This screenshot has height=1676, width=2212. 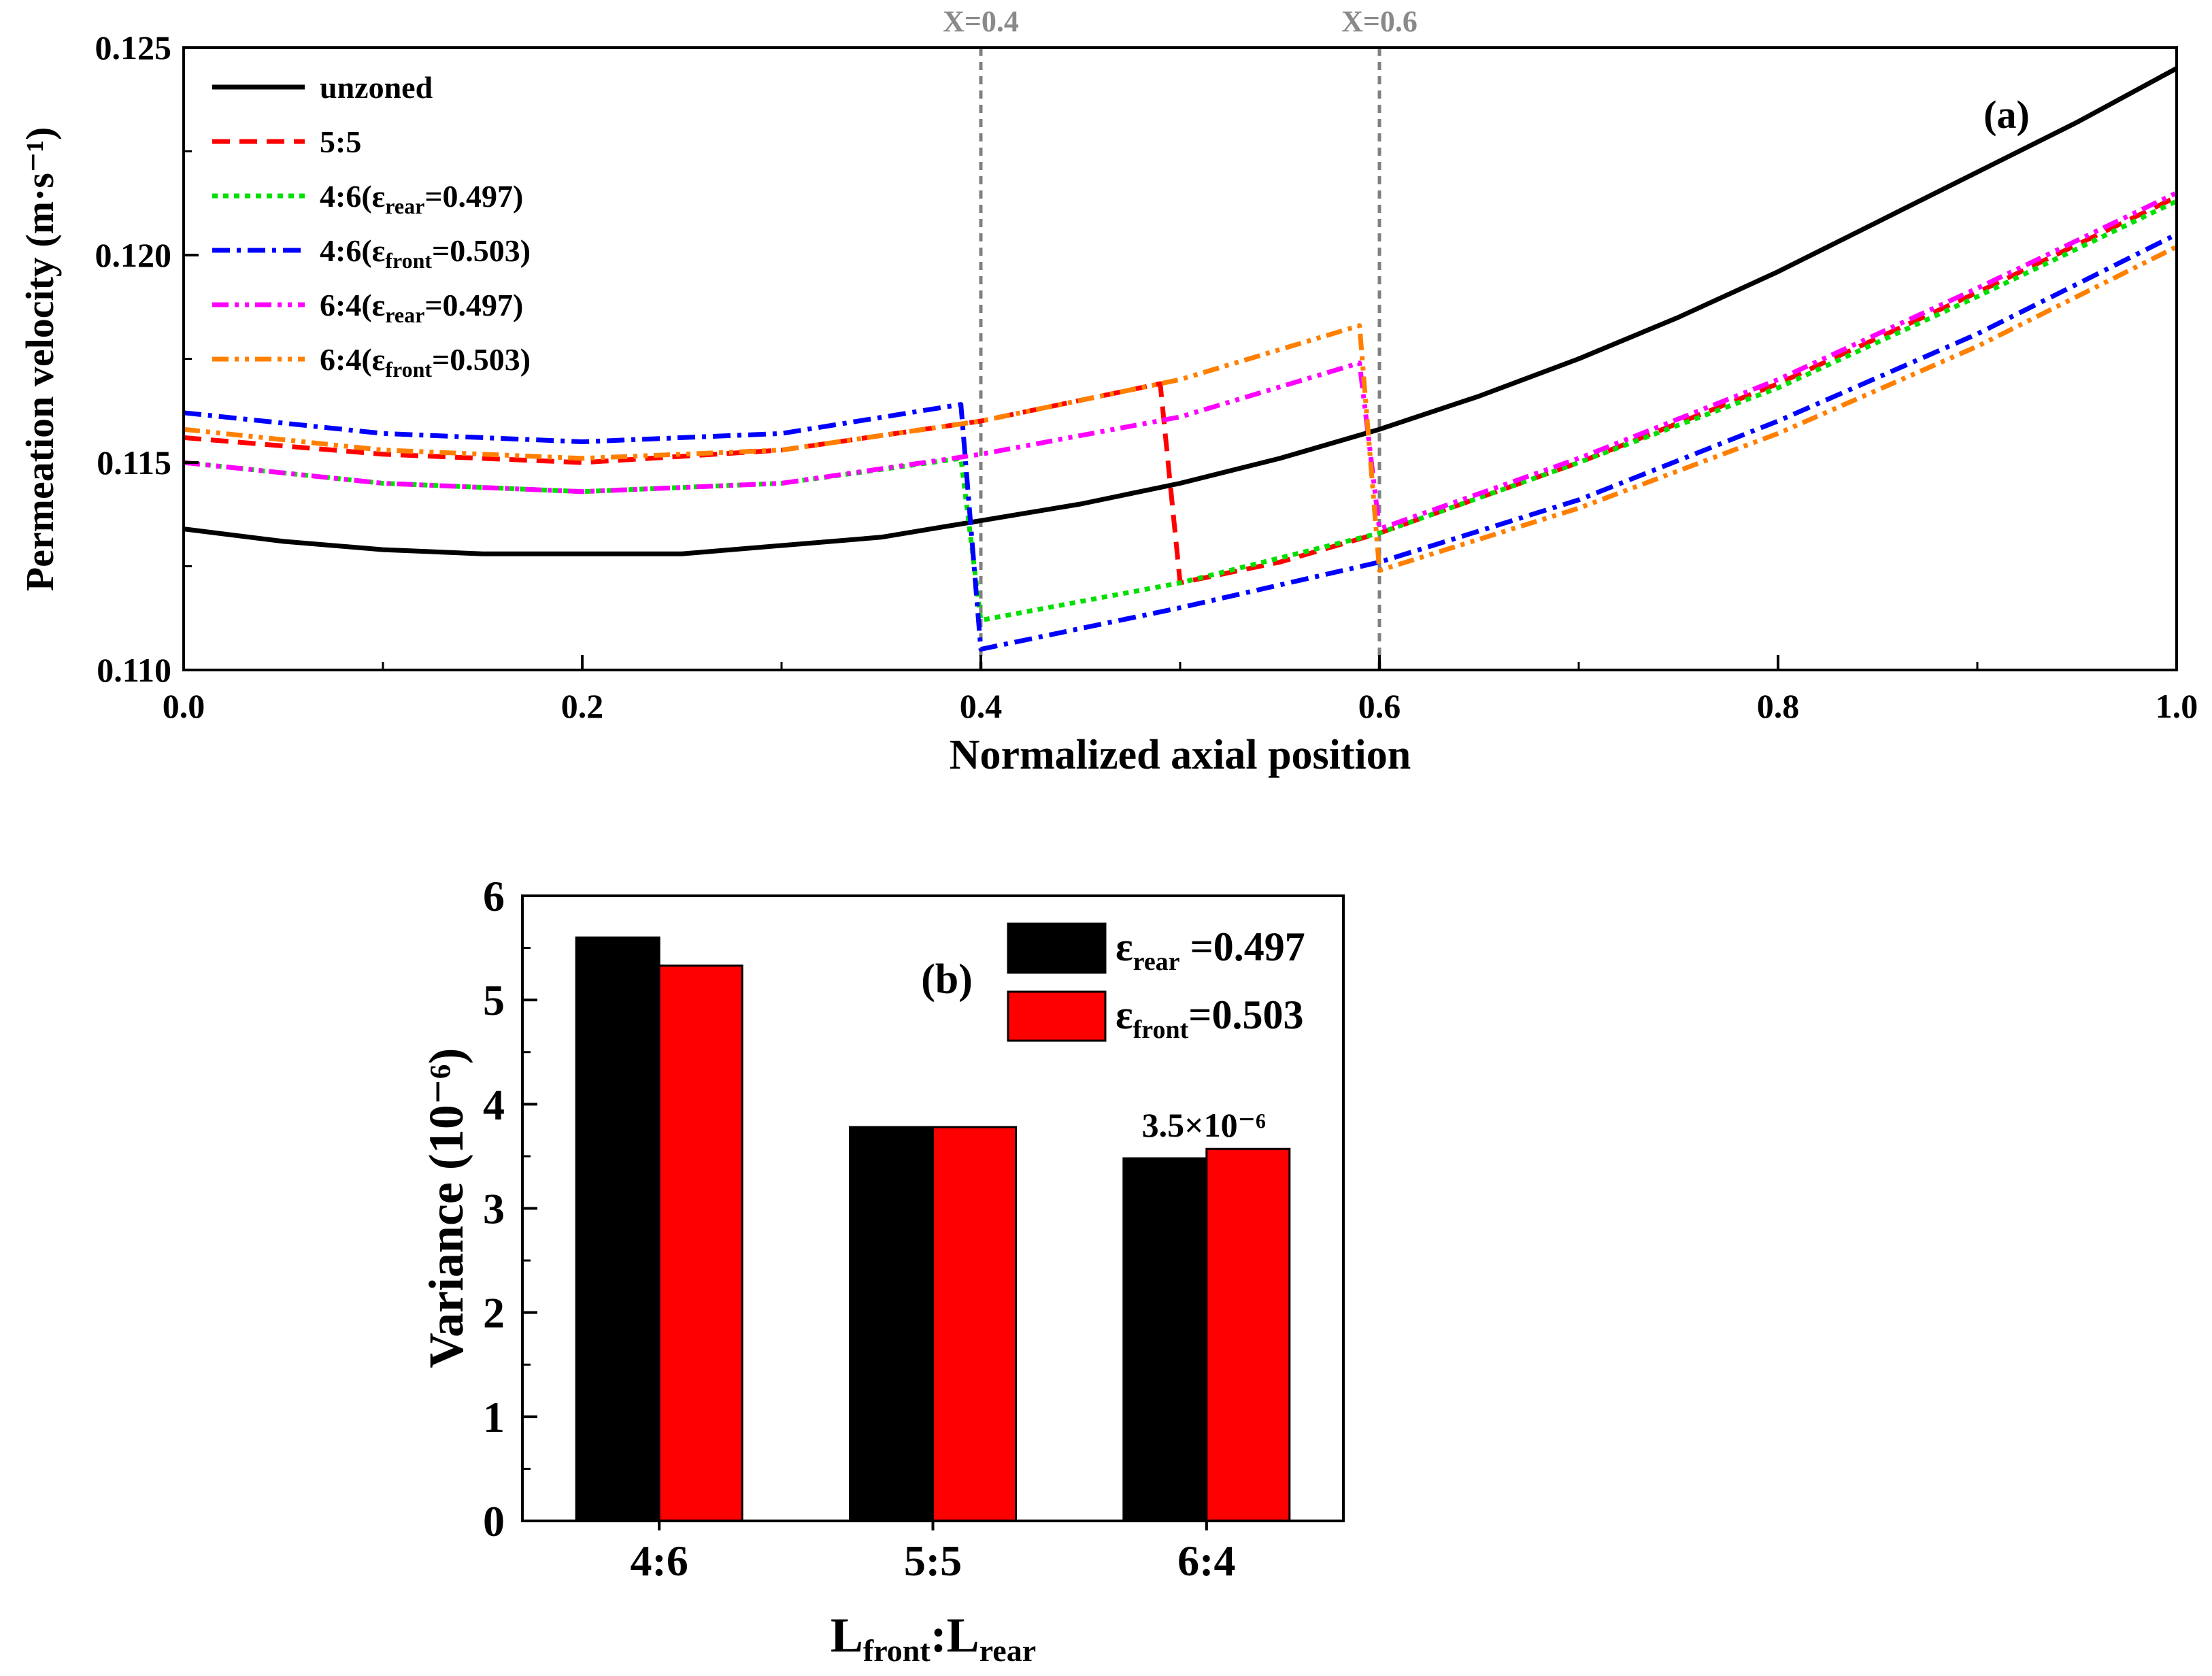 I want to click on panel-b-annotation: 3.5×10⁻⁶, so click(x=1204, y=1125).